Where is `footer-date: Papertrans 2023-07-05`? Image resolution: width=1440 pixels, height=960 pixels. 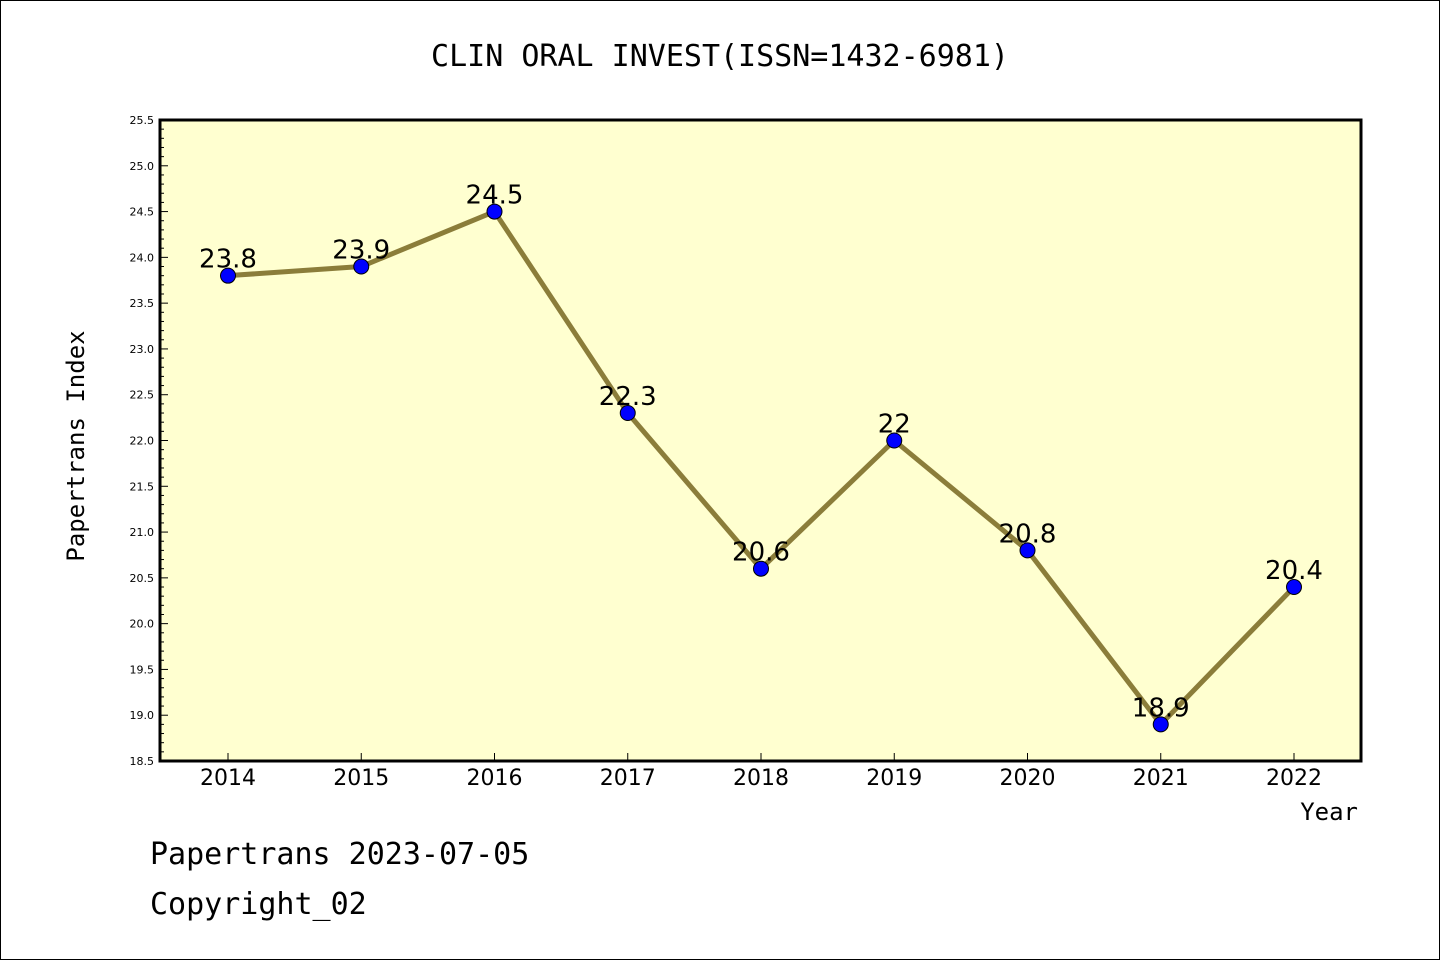
footer-date: Papertrans 2023-07-05 is located at coordinates (339, 854).